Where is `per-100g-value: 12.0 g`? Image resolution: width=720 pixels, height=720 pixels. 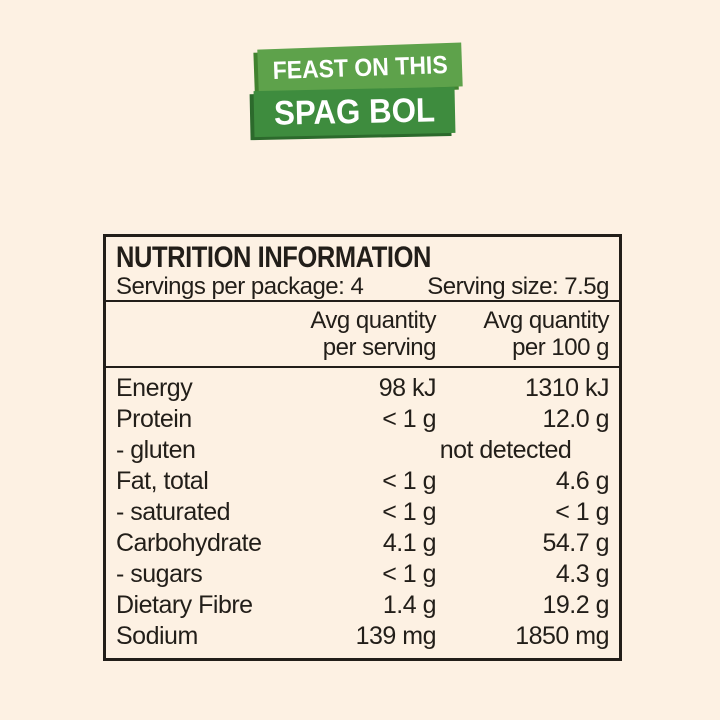
per-100g-value: 12.0 g is located at coordinates (575, 419).